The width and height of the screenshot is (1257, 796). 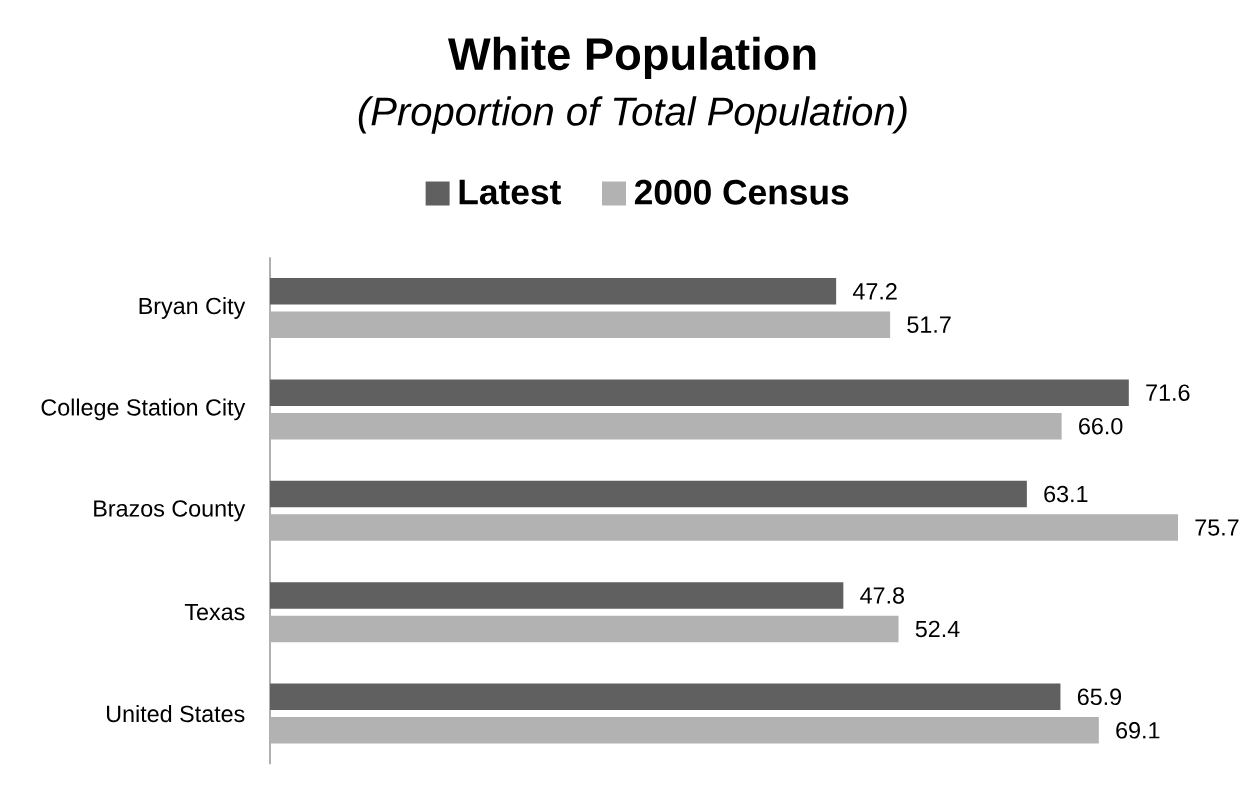 What do you see at coordinates (929, 324) in the screenshot?
I see `data-label: 51.7` at bounding box center [929, 324].